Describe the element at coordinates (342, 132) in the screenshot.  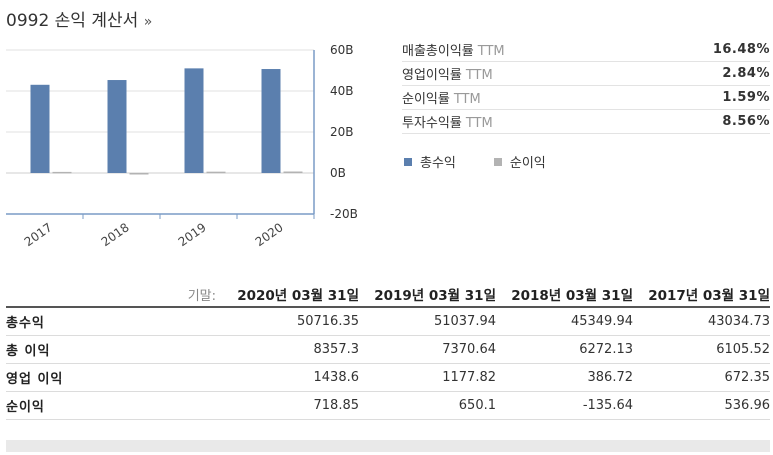
I see `y-tick-label: 20B` at that location.